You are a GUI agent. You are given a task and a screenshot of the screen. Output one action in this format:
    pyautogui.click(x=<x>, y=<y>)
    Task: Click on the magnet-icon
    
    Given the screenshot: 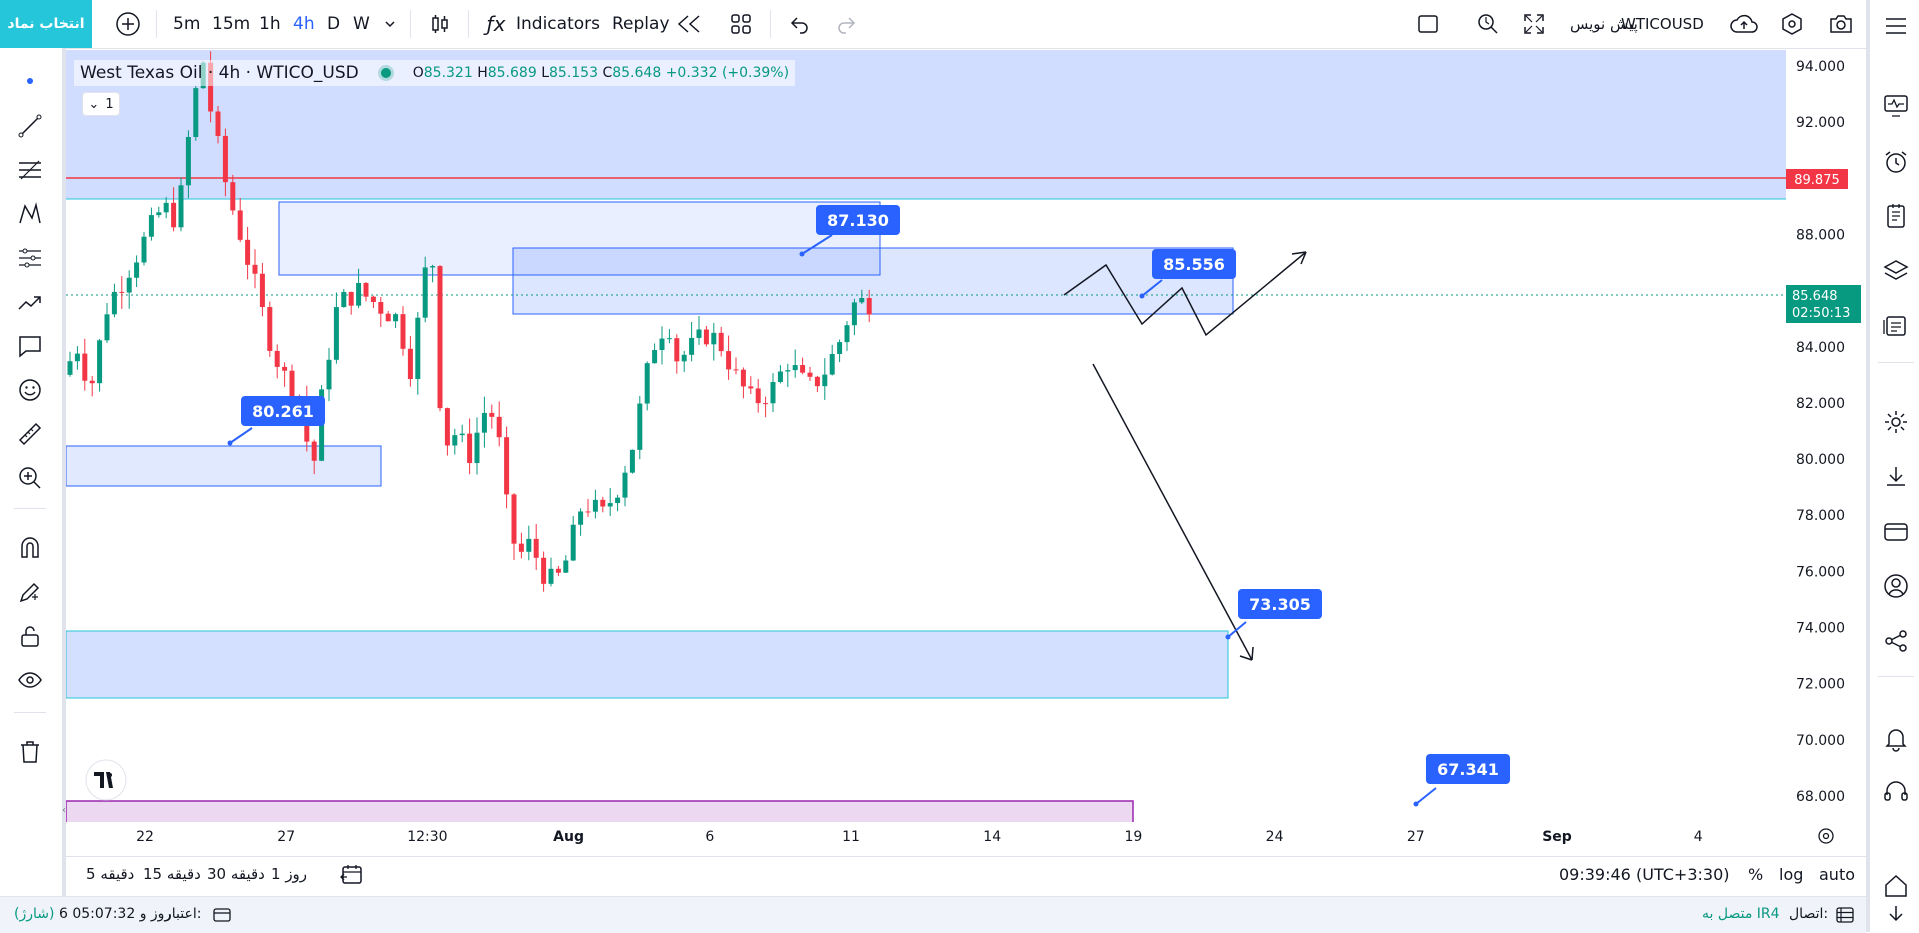 What is the action you would take?
    pyautogui.click(x=30, y=548)
    